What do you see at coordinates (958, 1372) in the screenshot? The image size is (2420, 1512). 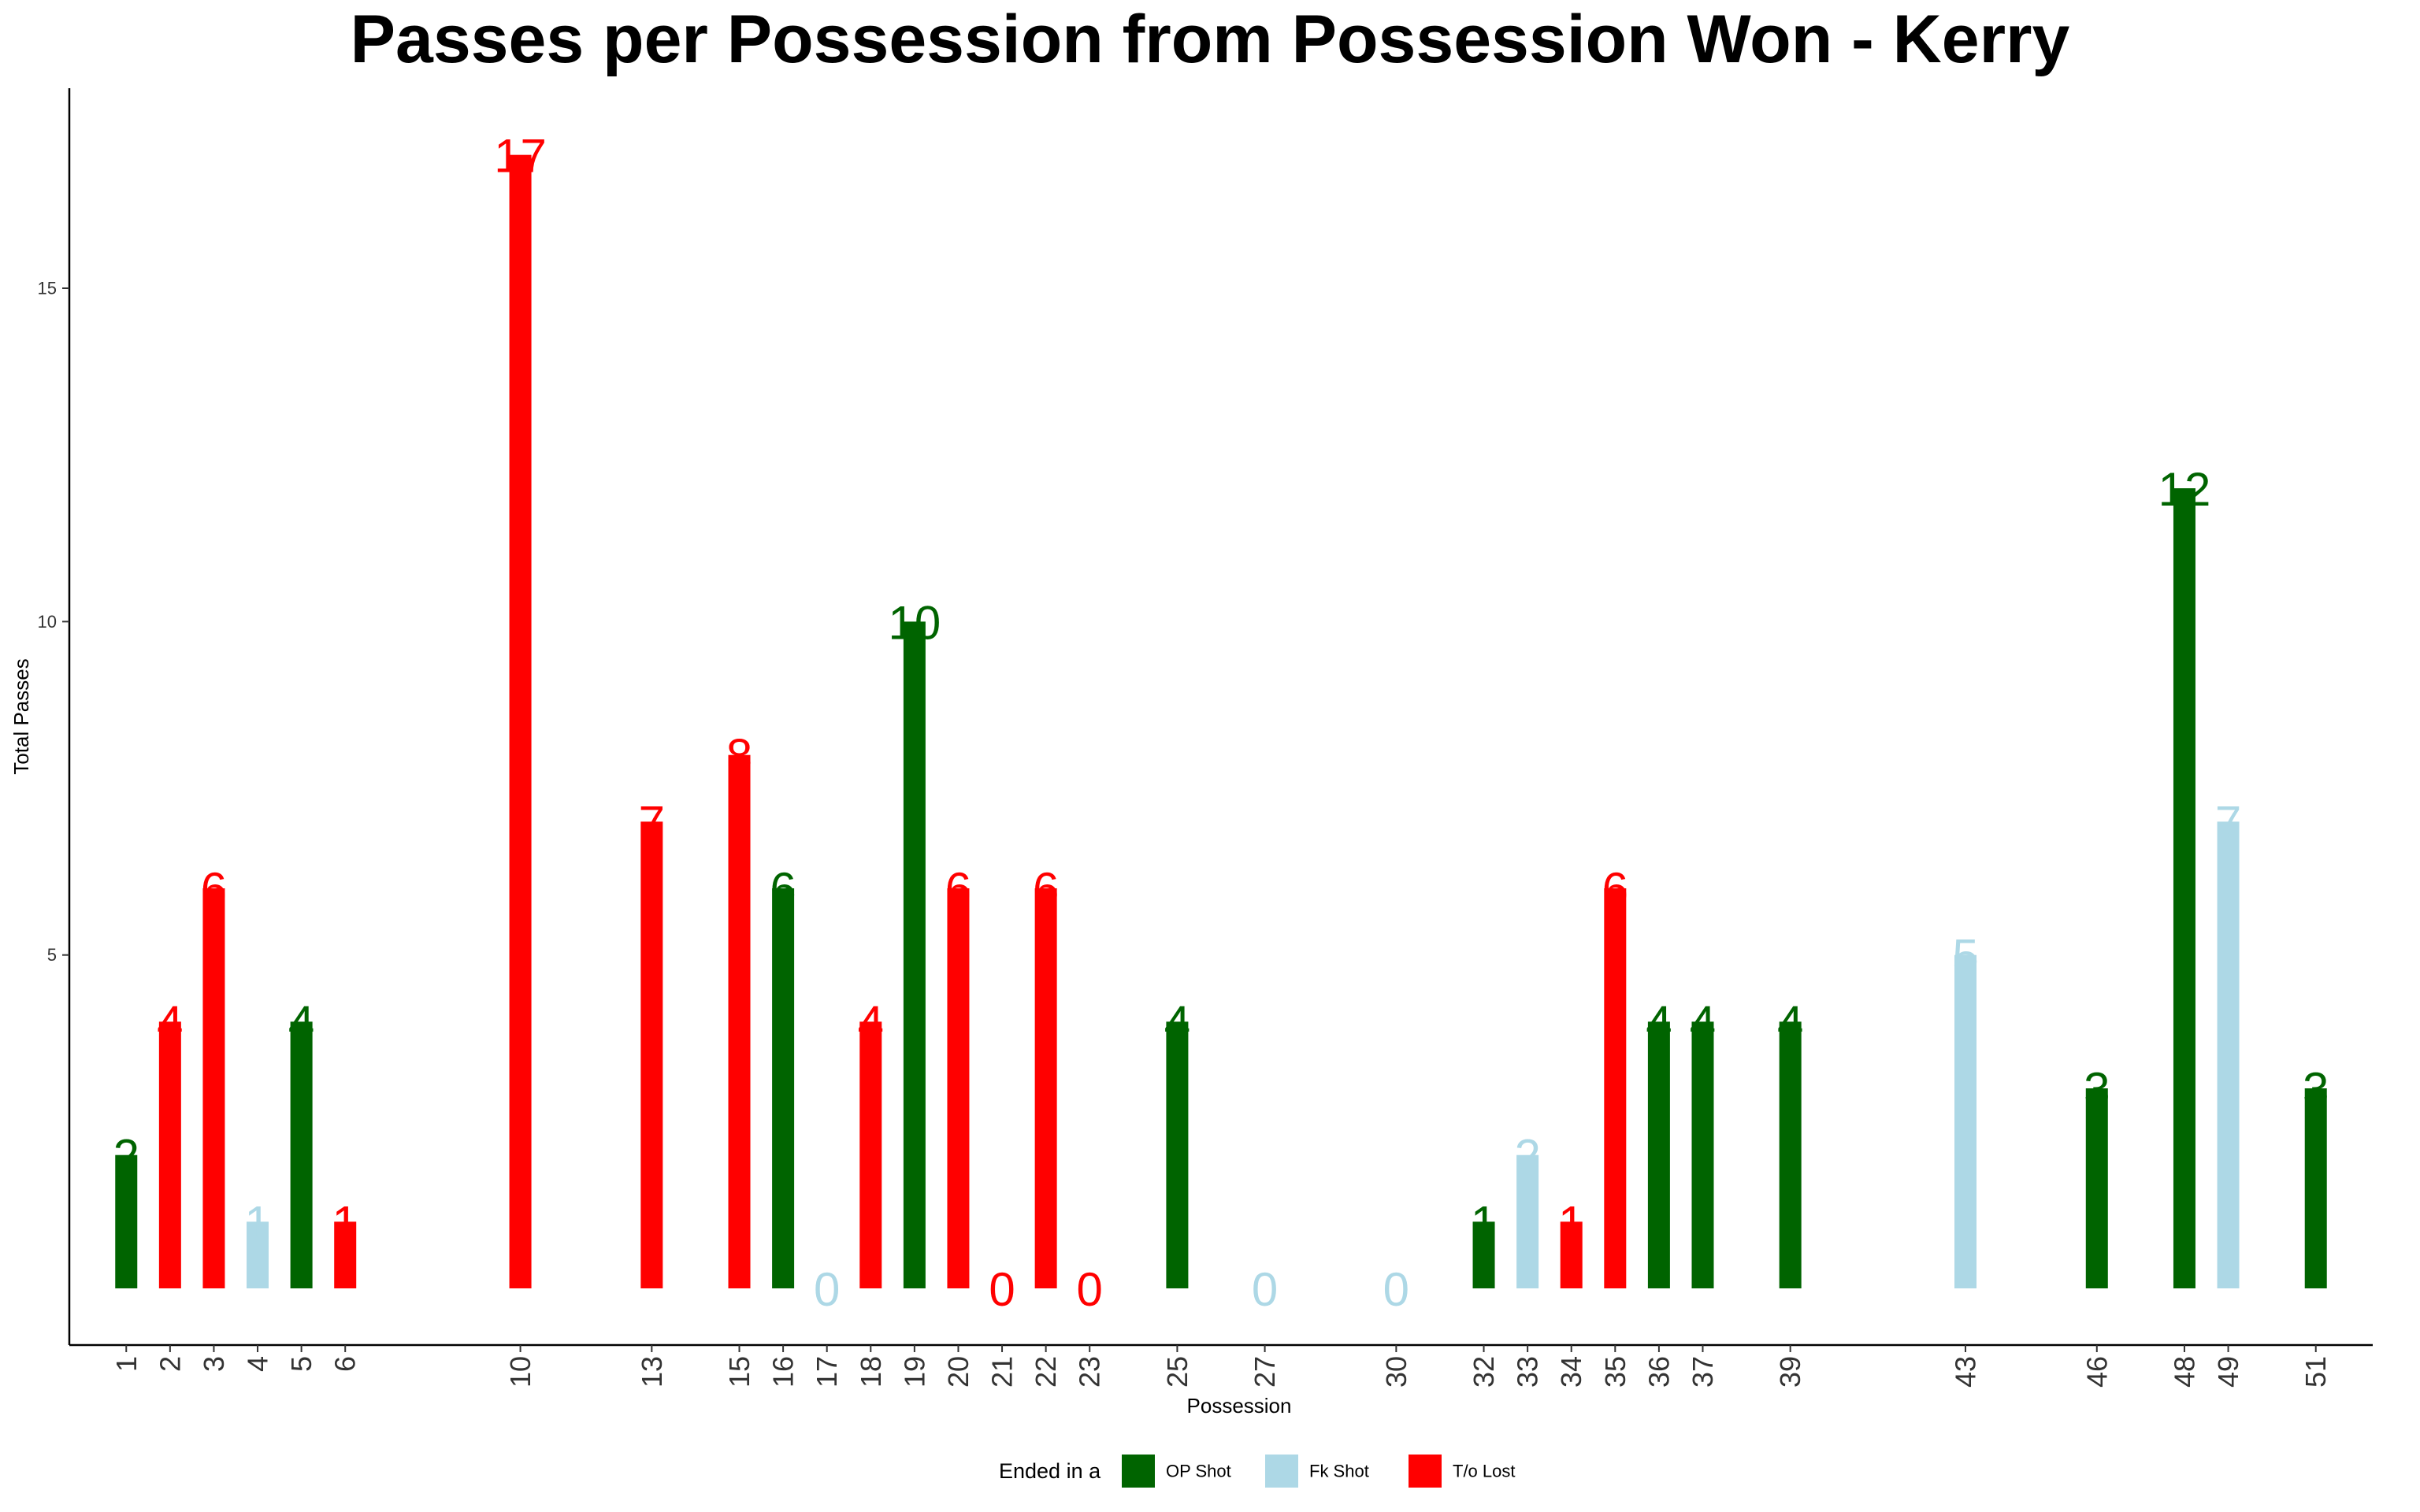 I see `x-tick-label-20: 20` at bounding box center [958, 1372].